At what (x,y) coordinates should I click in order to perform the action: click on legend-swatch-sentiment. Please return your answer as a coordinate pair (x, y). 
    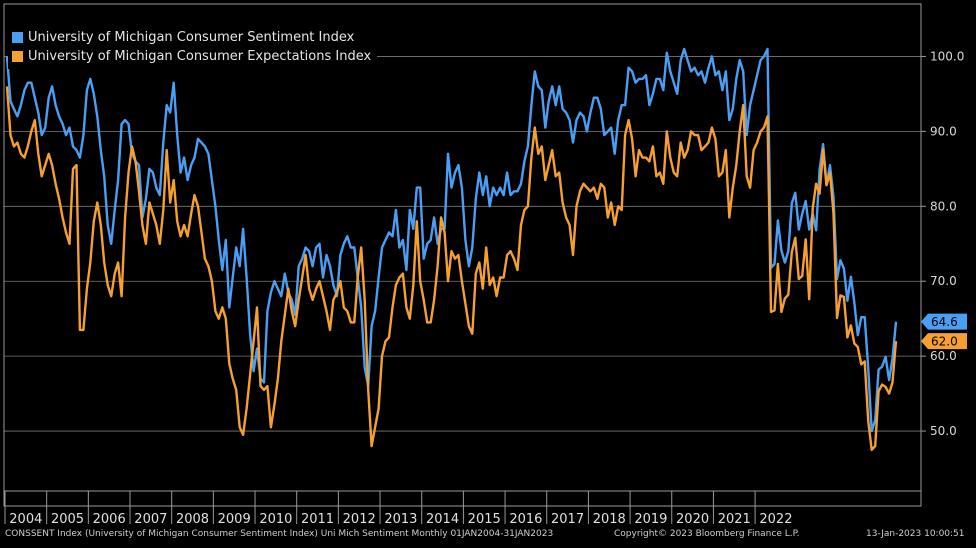
    Looking at the image, I should click on (17, 37).